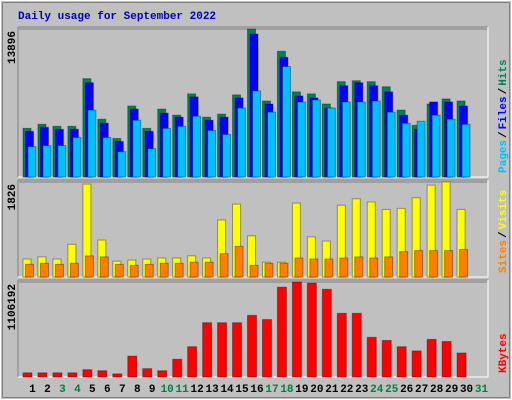  Describe the element at coordinates (504, 112) in the screenshot. I see `legend-entry: Files` at that location.